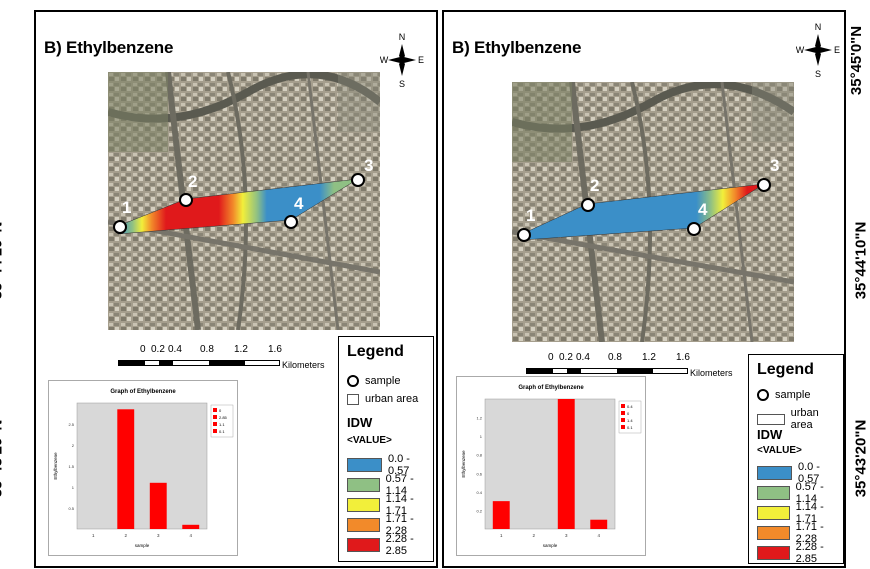 The image size is (870, 569). I want to click on sample-icon, so click(763, 395).